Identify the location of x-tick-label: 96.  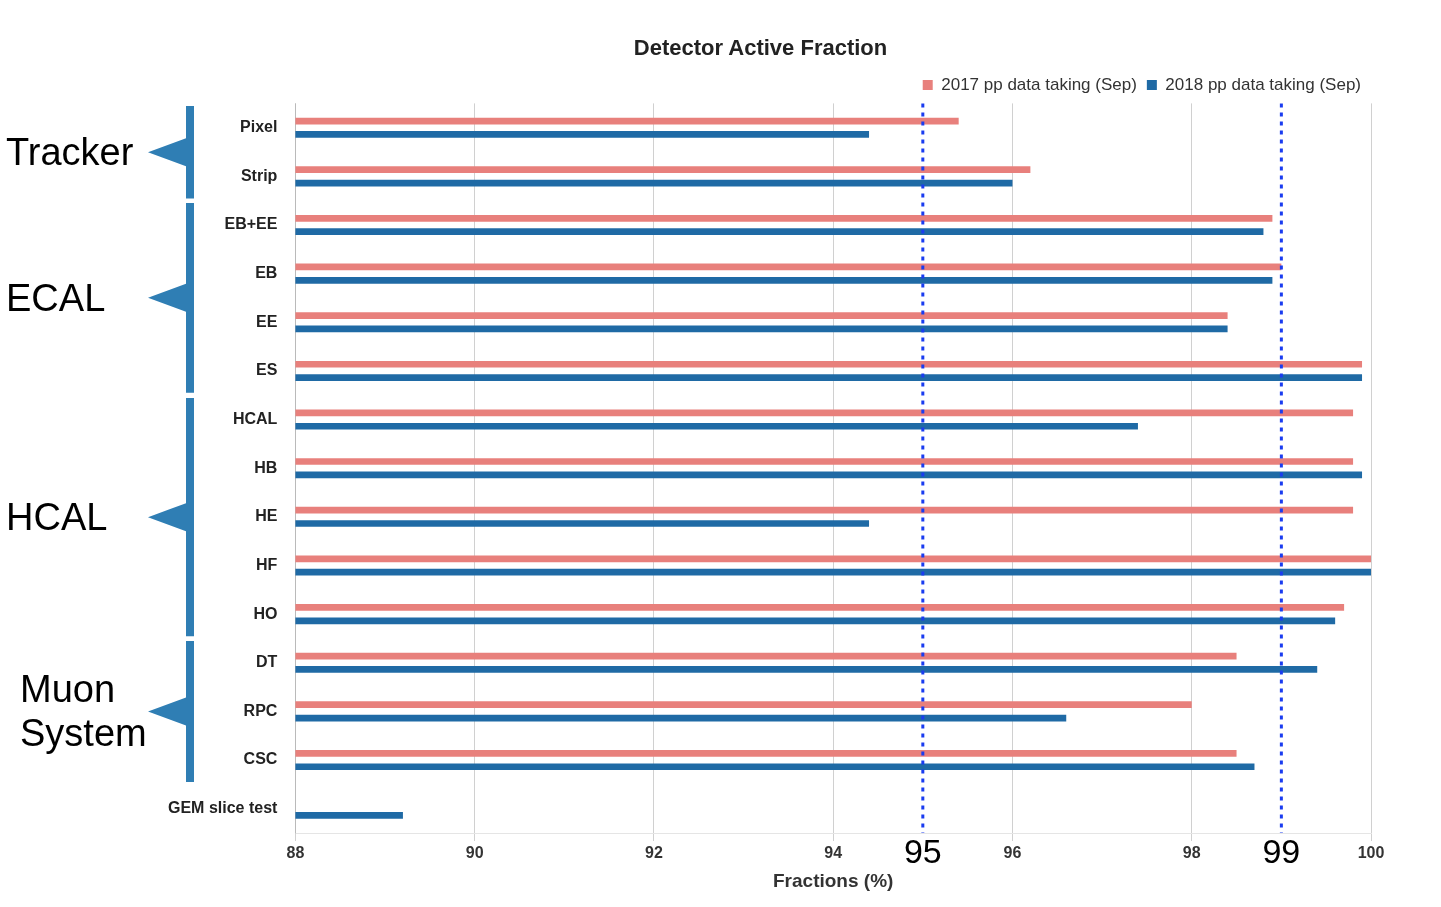
(1012, 853).